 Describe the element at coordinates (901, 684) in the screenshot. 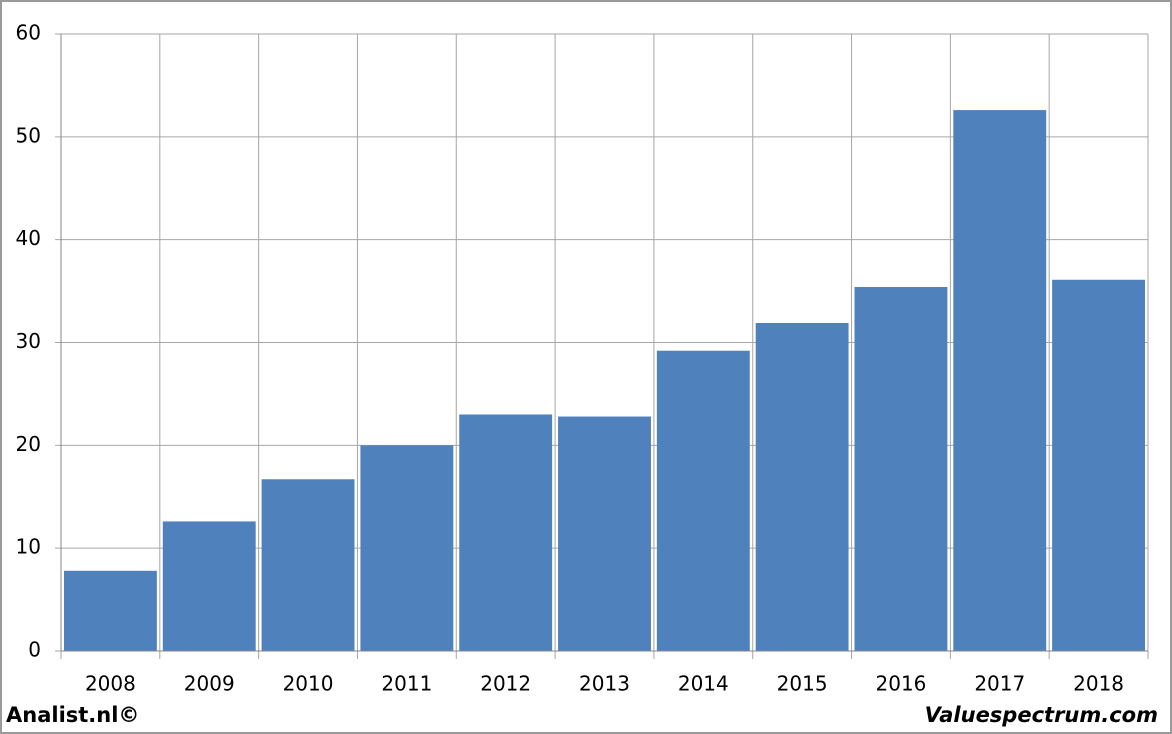

I see `x-tick-label: 2016` at that location.